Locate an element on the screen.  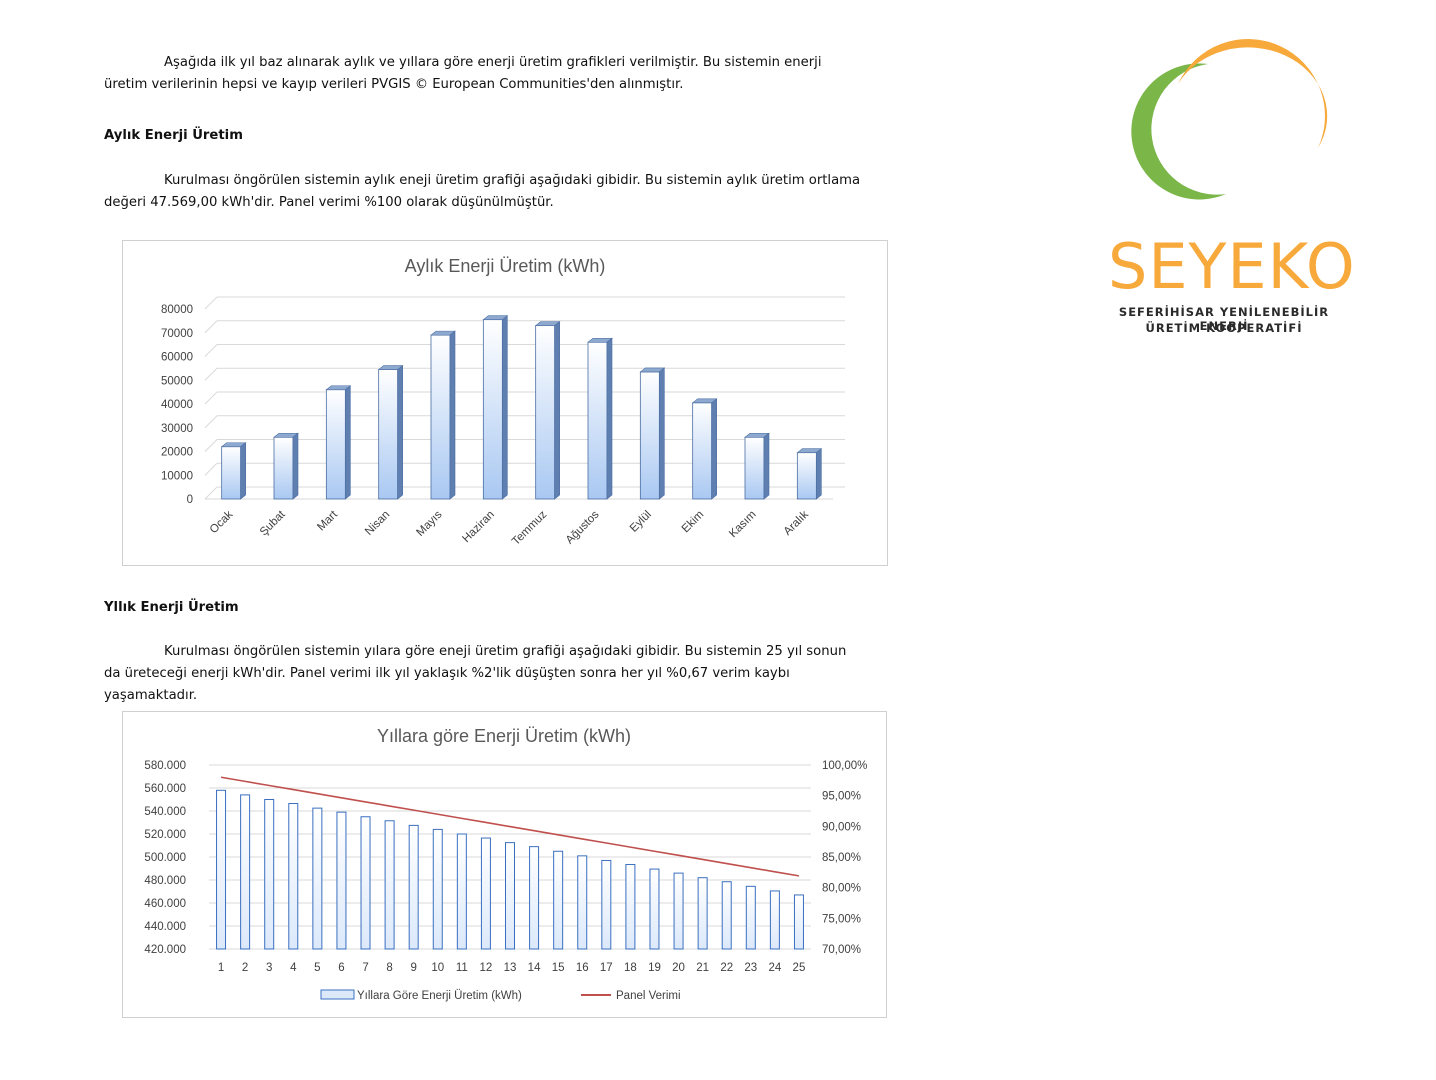
yearly-ytick-left: 480.000 is located at coordinates (165, 881).